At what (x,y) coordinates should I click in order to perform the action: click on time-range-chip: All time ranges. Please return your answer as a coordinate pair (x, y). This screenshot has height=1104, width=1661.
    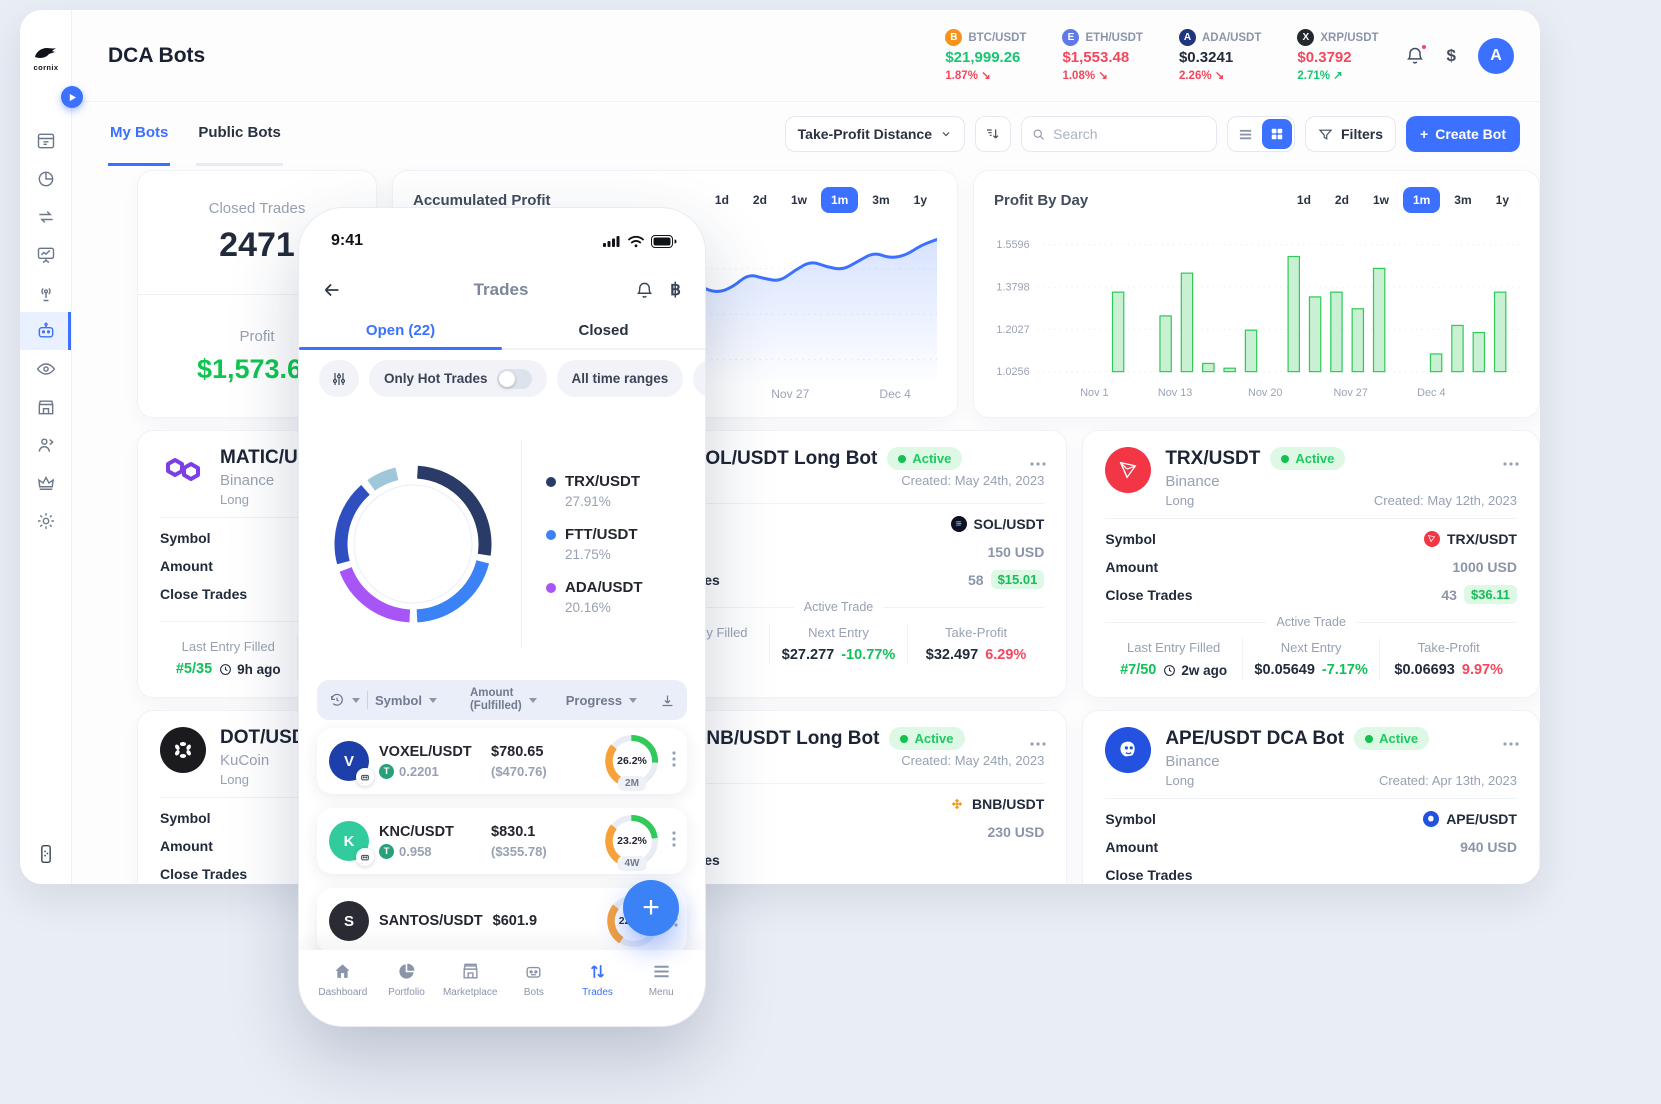
    Looking at the image, I should click on (620, 378).